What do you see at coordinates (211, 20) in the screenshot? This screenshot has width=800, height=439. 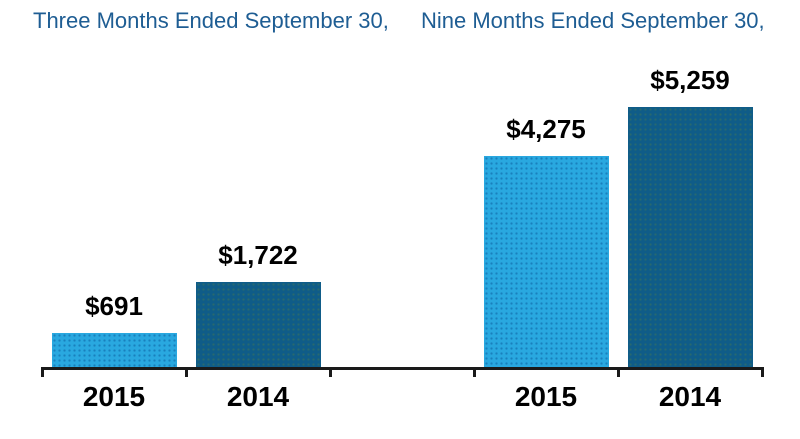 I see `group-title-three-months: Three Months Ended September 30,` at bounding box center [211, 20].